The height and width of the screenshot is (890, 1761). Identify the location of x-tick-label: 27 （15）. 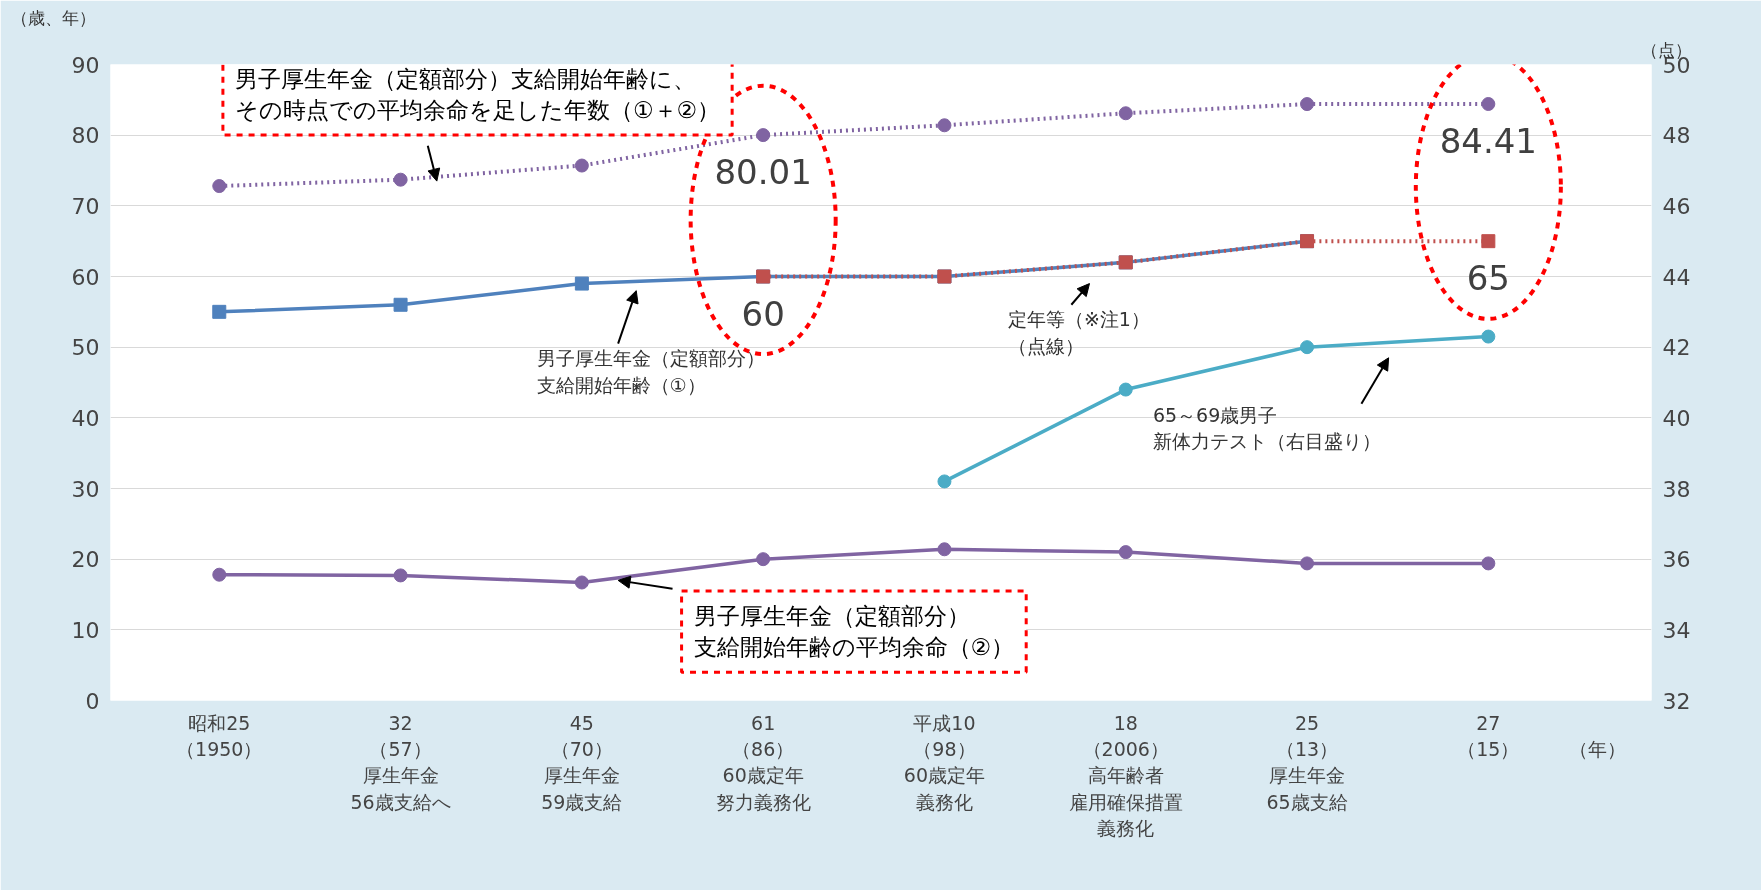
(1488, 735).